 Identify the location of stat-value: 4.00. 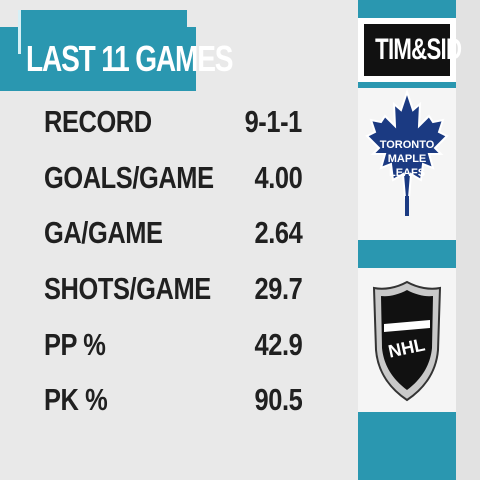
(278, 177).